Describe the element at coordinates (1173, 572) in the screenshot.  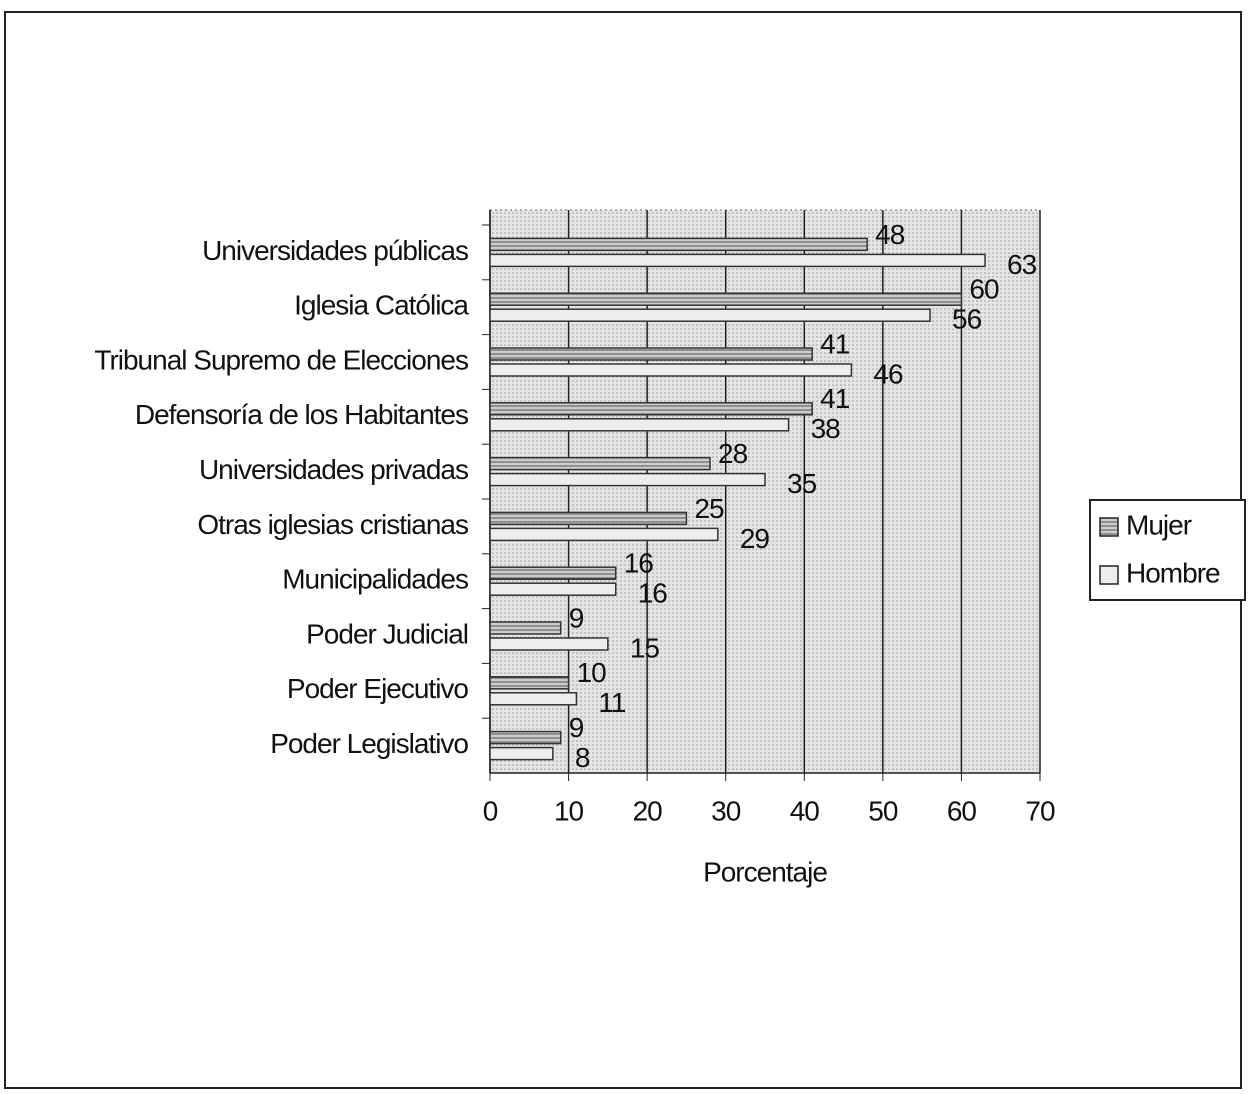
I see `legend-label: Hombre` at that location.